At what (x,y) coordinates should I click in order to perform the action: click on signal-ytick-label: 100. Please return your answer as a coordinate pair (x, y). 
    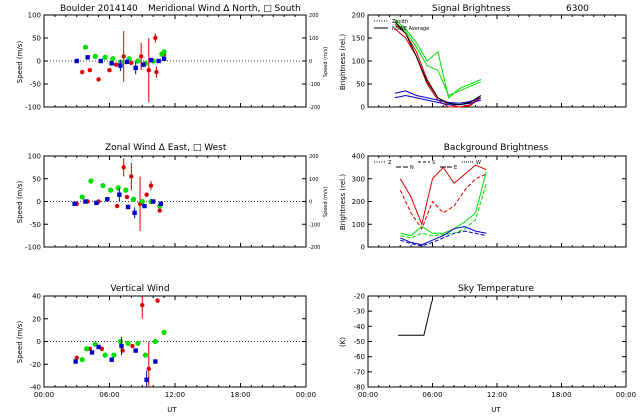
    Looking at the image, I should click on (358, 62).